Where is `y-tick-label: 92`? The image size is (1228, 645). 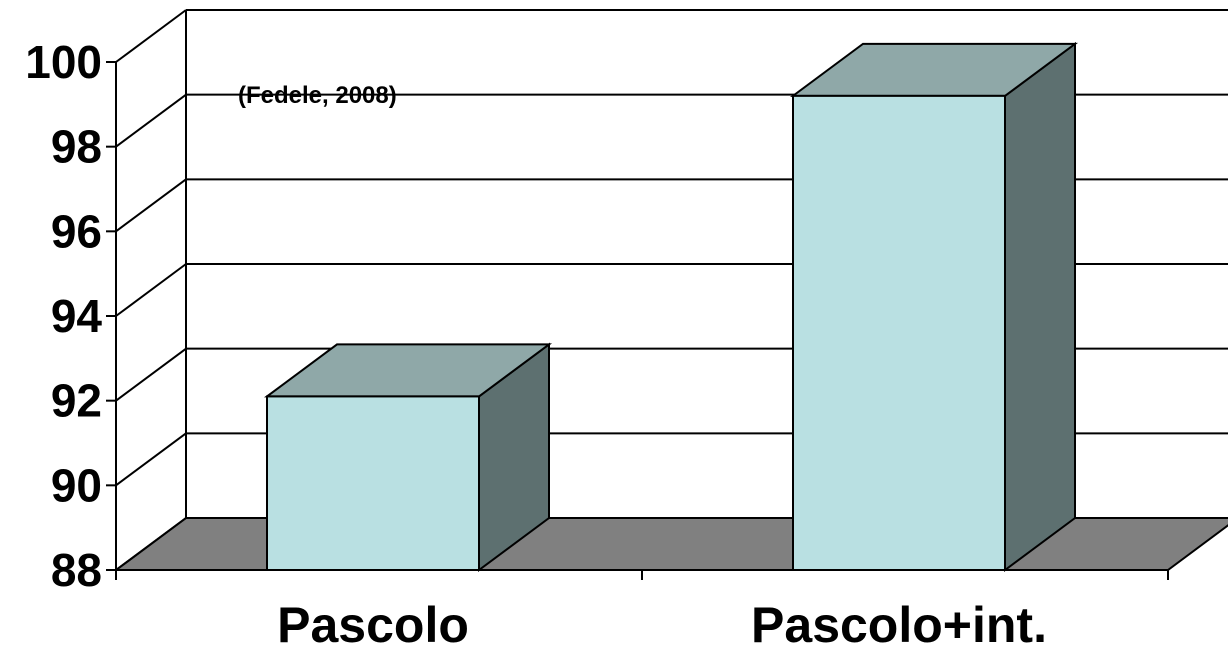 y-tick-label: 92 is located at coordinates (76, 401).